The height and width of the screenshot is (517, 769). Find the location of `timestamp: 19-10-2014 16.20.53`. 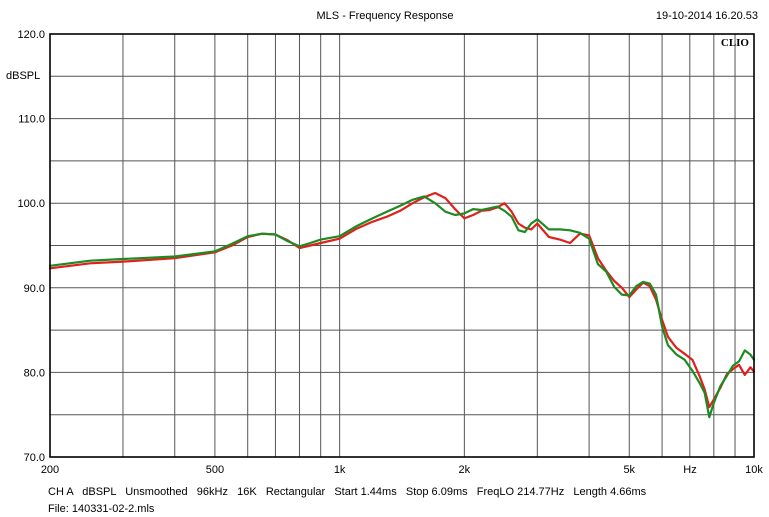

timestamp: 19-10-2014 16.20.53 is located at coordinates (707, 16).